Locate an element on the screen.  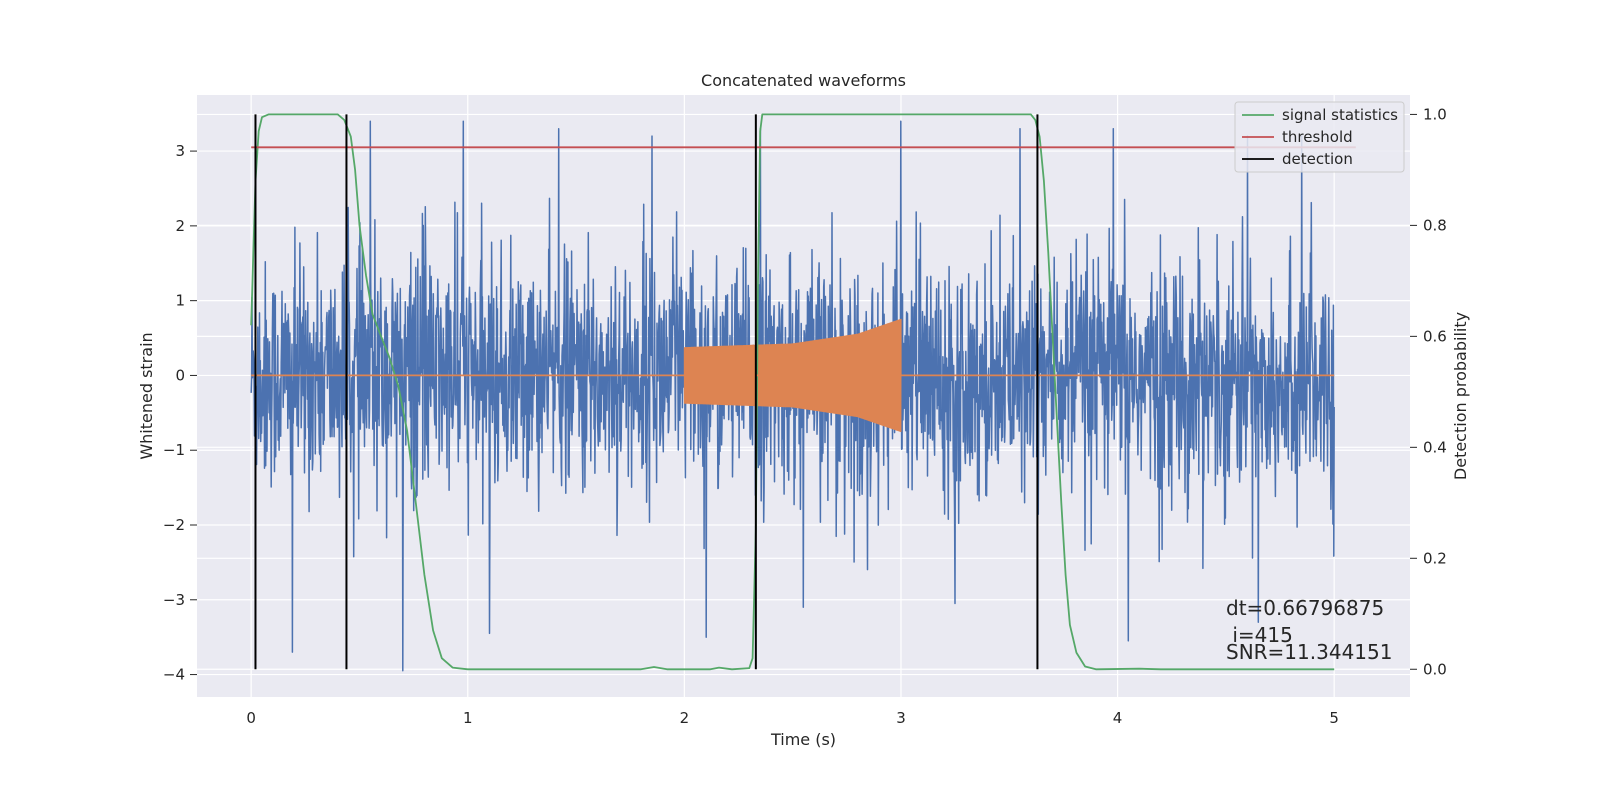
y-axis-label-right: Detection probability is located at coordinates (1460, 396).